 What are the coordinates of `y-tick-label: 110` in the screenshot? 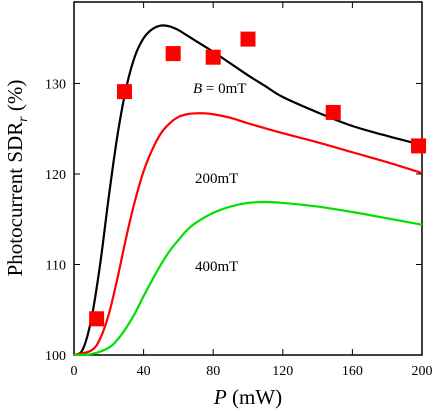 It's located at (56, 265).